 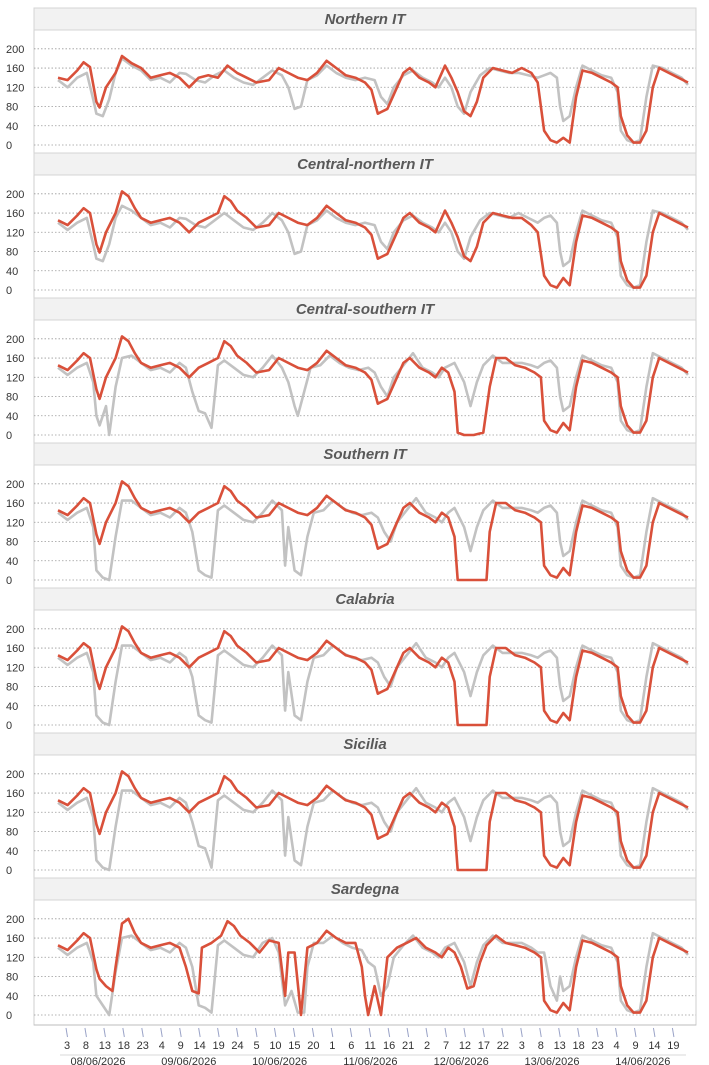 What do you see at coordinates (351, 1046) in the screenshot?
I see `x-hour-label: 6` at bounding box center [351, 1046].